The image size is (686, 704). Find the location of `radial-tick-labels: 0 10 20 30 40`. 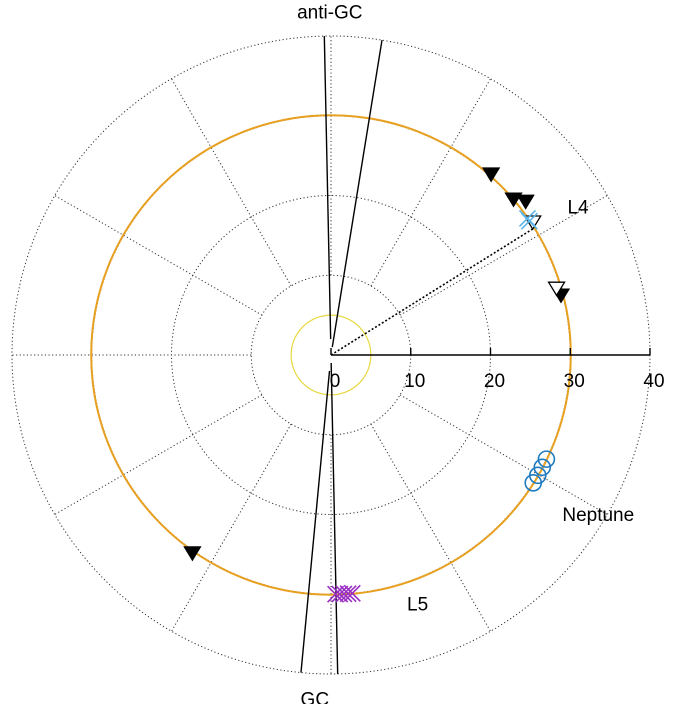

radial-tick-labels: 0 10 20 30 40 is located at coordinates (497, 381).